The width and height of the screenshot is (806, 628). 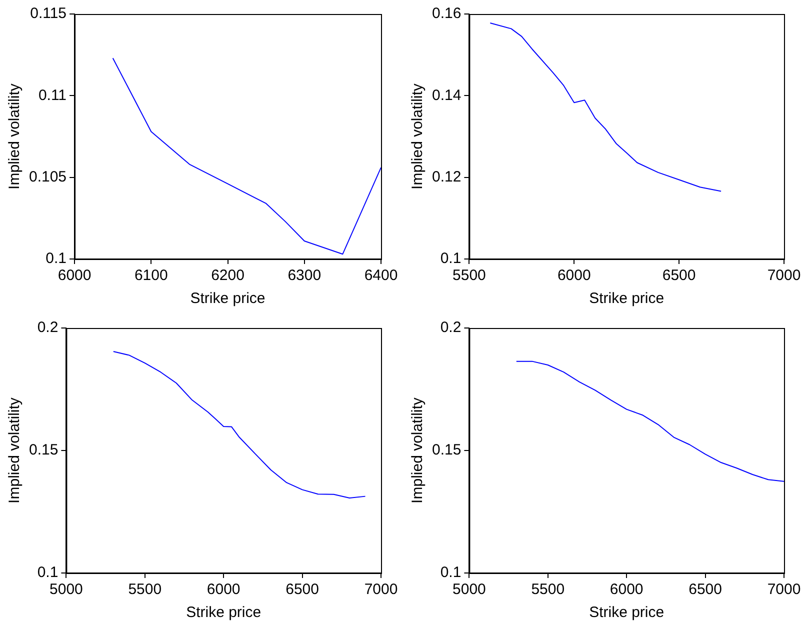 I want to click on y-tick-label: 0.105, so click(x=47, y=177).